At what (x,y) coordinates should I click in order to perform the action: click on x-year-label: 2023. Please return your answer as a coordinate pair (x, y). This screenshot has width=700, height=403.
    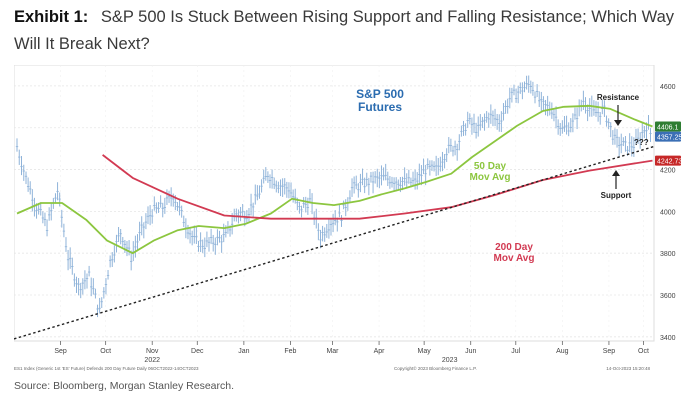
    Looking at the image, I should click on (450, 360).